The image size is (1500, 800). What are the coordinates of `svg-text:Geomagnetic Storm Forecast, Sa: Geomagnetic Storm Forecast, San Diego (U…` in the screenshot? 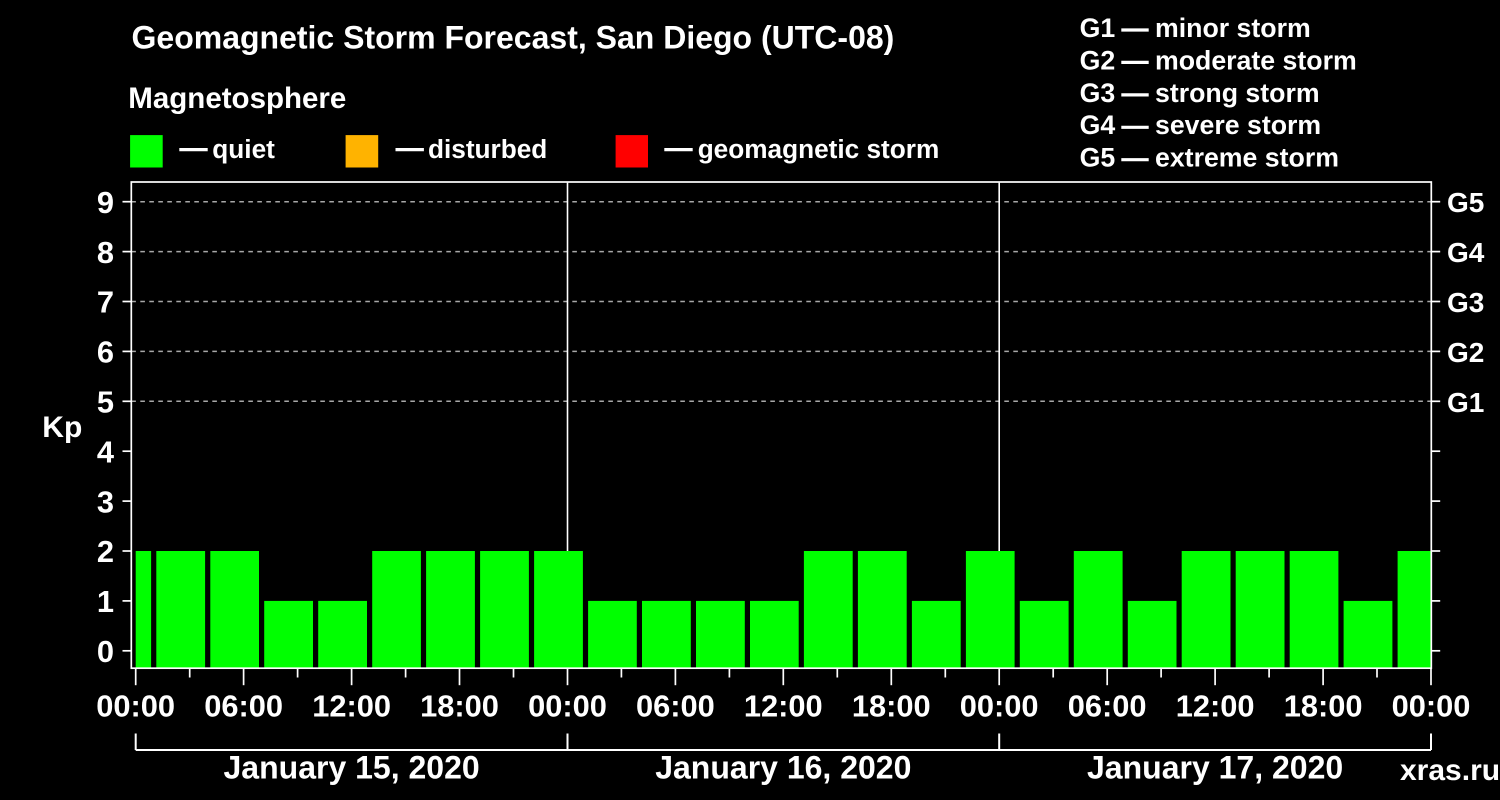 It's located at (513, 38).